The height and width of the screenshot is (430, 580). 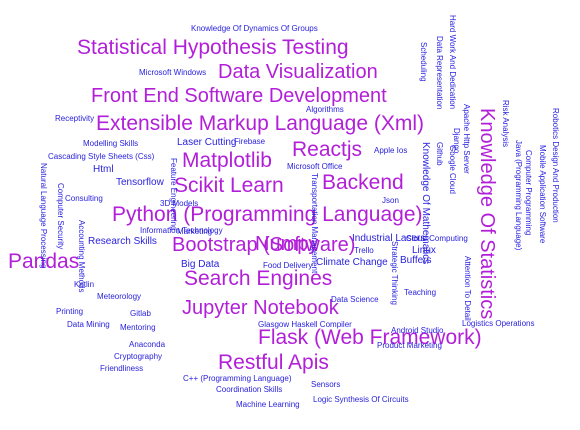 I want to click on word-restful-apis: Flask (Web Framework), so click(x=370, y=337).